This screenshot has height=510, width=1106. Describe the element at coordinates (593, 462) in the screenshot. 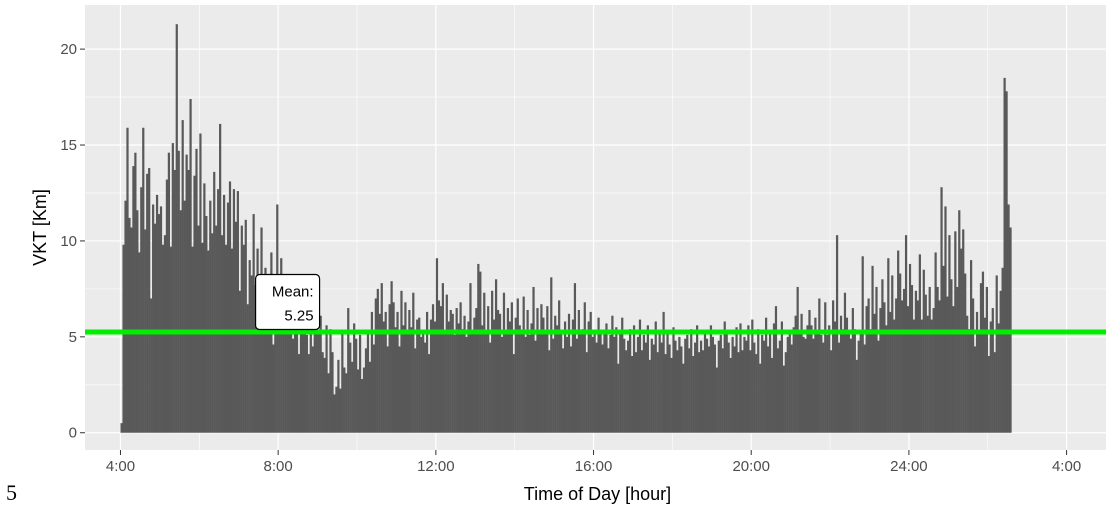

I see `x-axis: 4:00 8:00 12:00 16:00 20:00 24:00 4:00` at that location.